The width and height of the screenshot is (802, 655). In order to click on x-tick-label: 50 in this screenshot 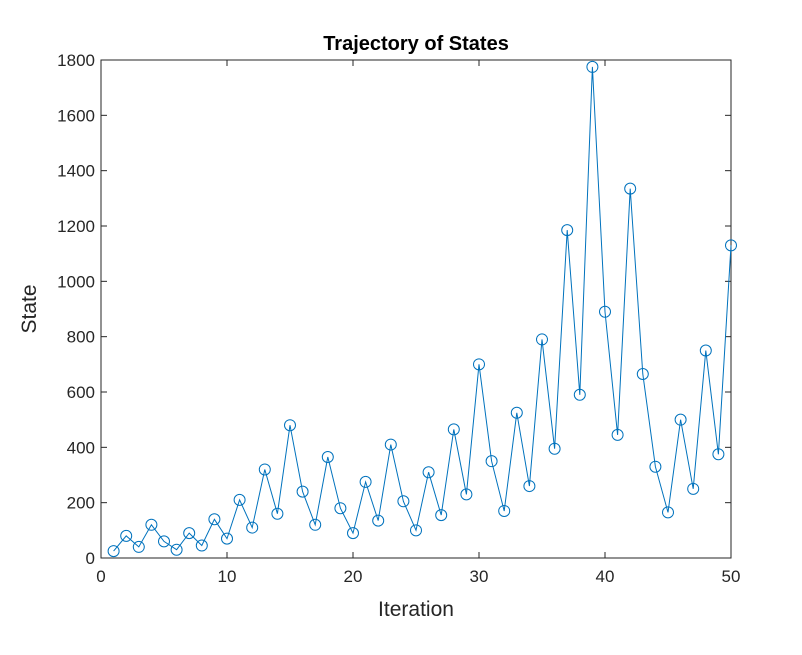, I will do `click(731, 576)`.